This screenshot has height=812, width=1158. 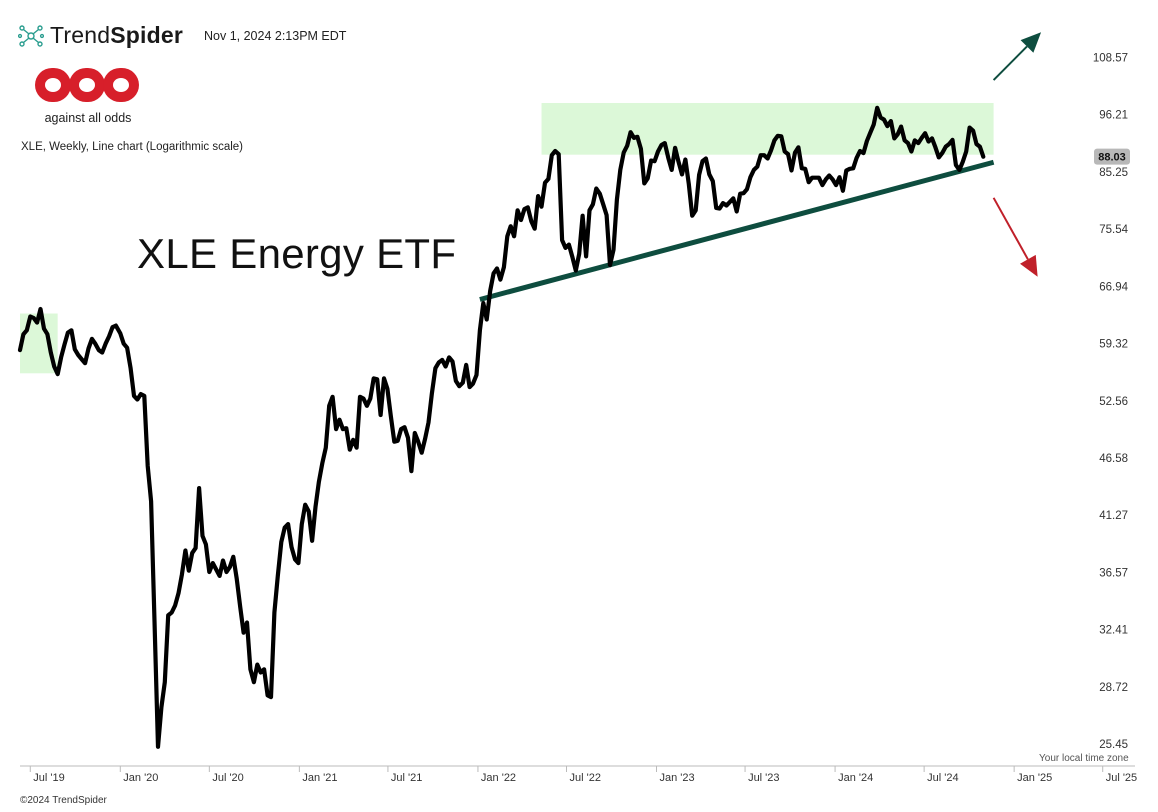 What do you see at coordinates (942, 778) in the screenshot?
I see `x-tick-label: Jul '24` at bounding box center [942, 778].